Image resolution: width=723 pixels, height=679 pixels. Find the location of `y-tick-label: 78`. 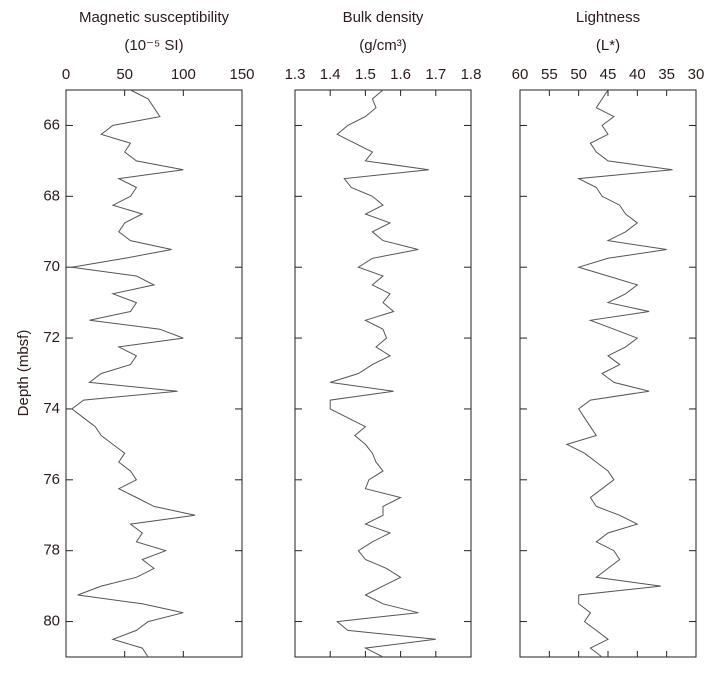

y-tick-label: 78 is located at coordinates (51, 550).